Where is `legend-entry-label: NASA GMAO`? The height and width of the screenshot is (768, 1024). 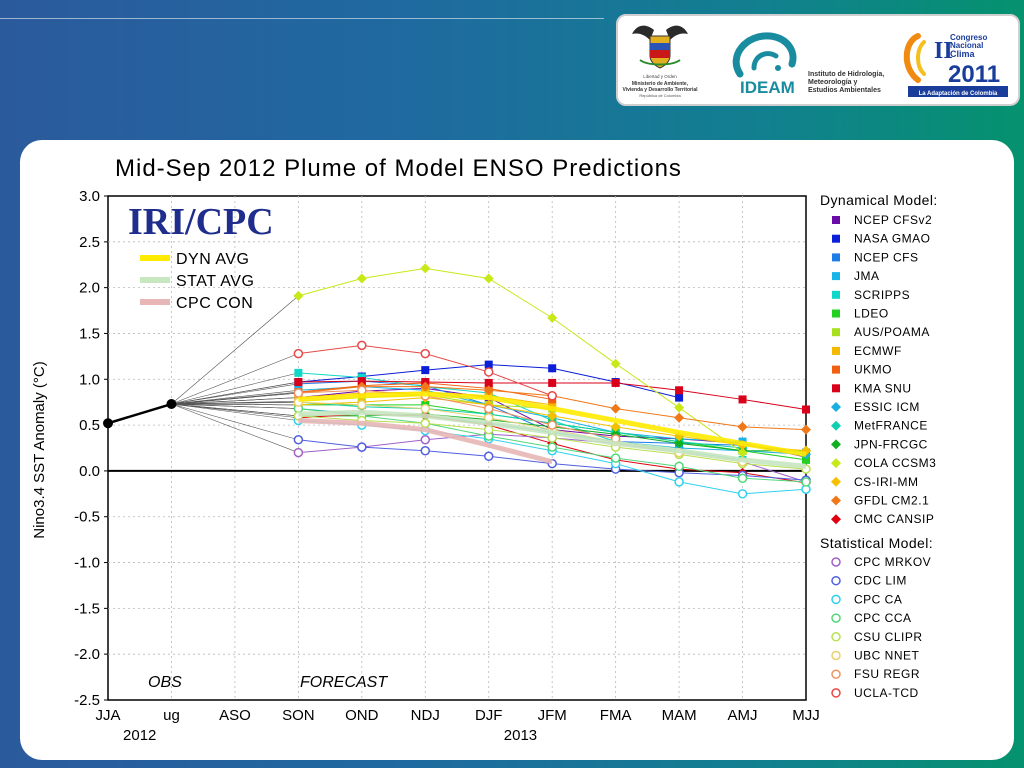
legend-entry-label: NASA GMAO is located at coordinates (892, 239).